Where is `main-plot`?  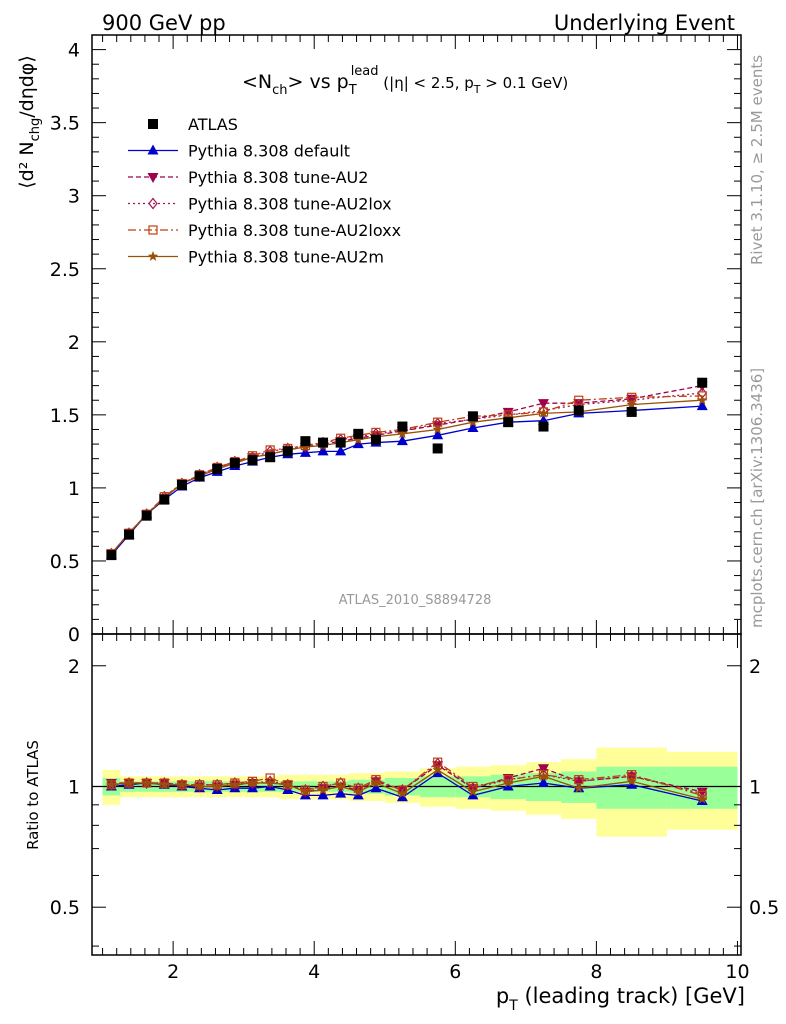
main-plot is located at coordinates (406, 469).